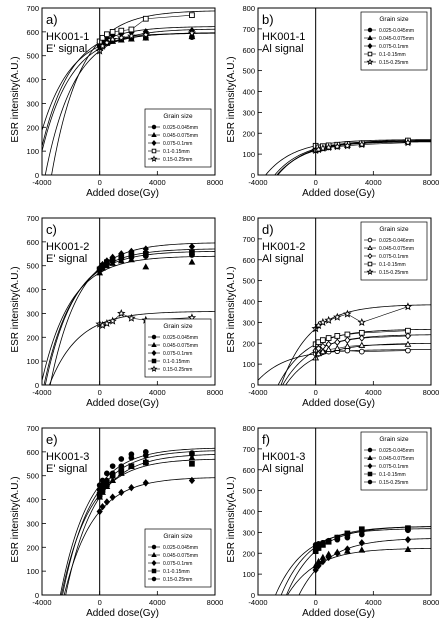  Describe the element at coordinates (268, 19) in the screenshot. I see `panel-letter: b)` at that location.